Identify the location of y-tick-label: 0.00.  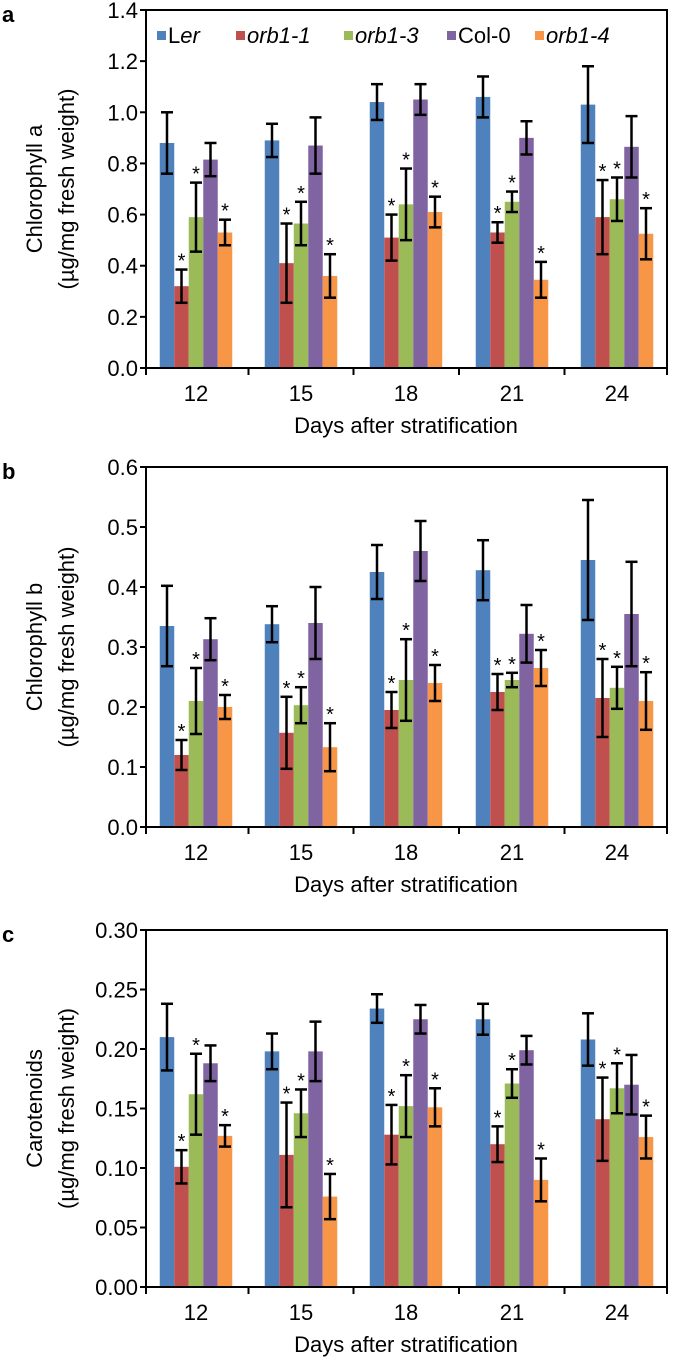
(116, 1287).